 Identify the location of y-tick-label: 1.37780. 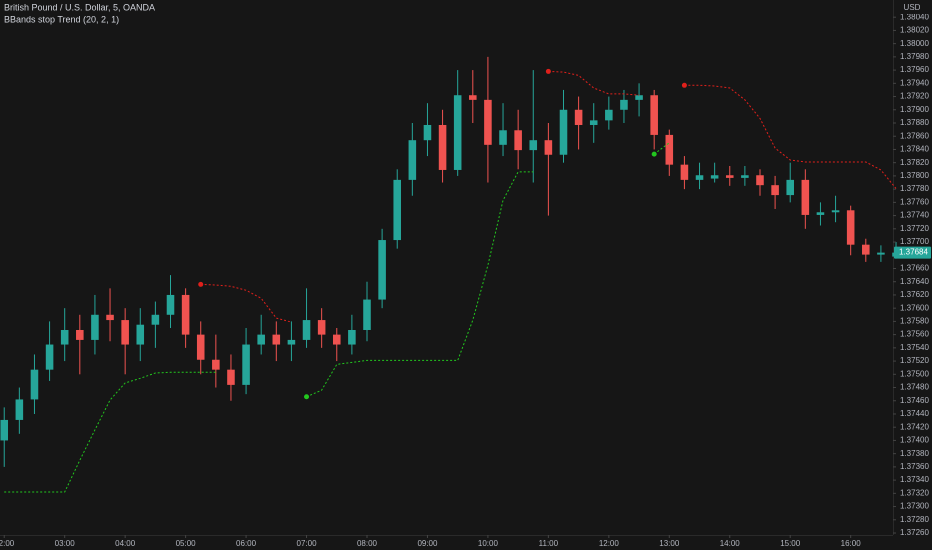
(914, 188).